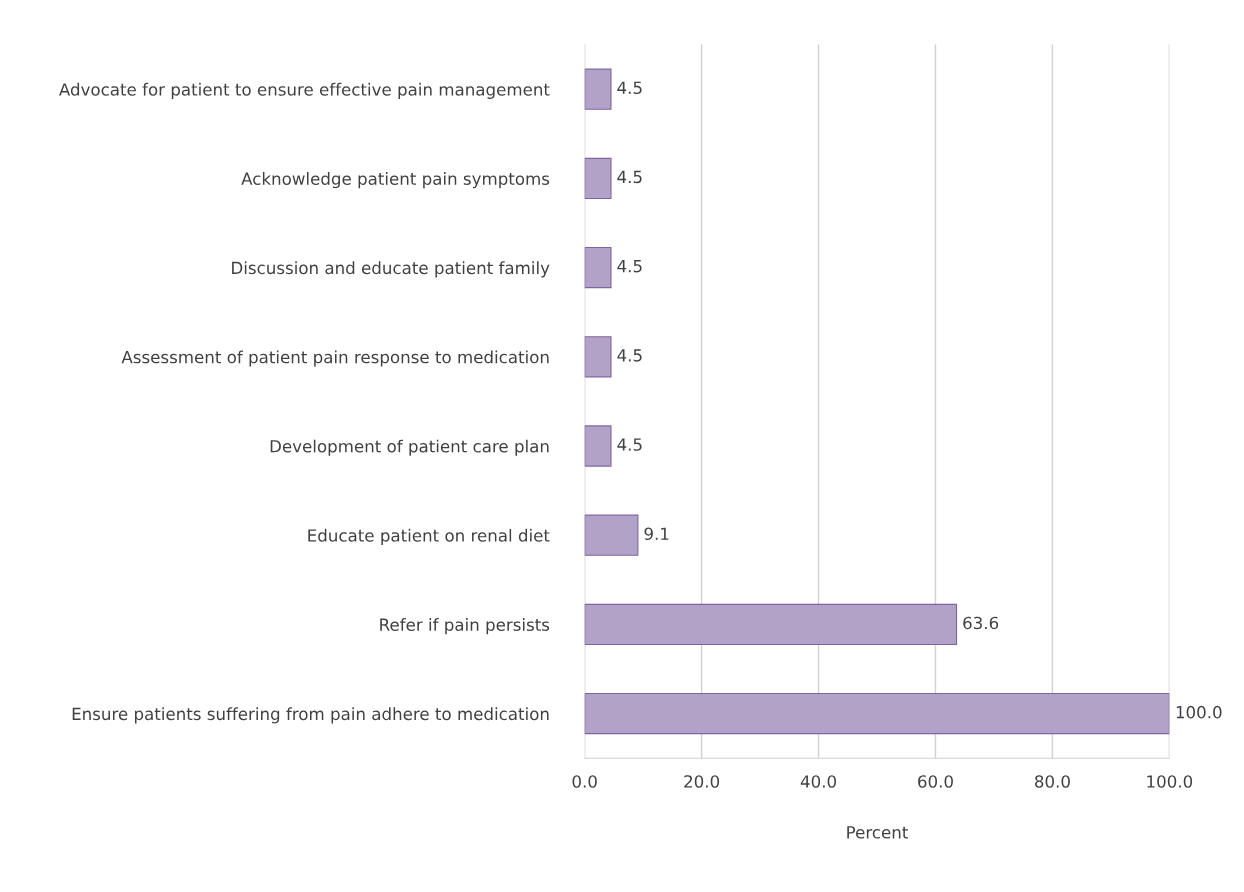  Describe the element at coordinates (1052, 781) in the screenshot. I see `x-tick-label: 80.0` at that location.